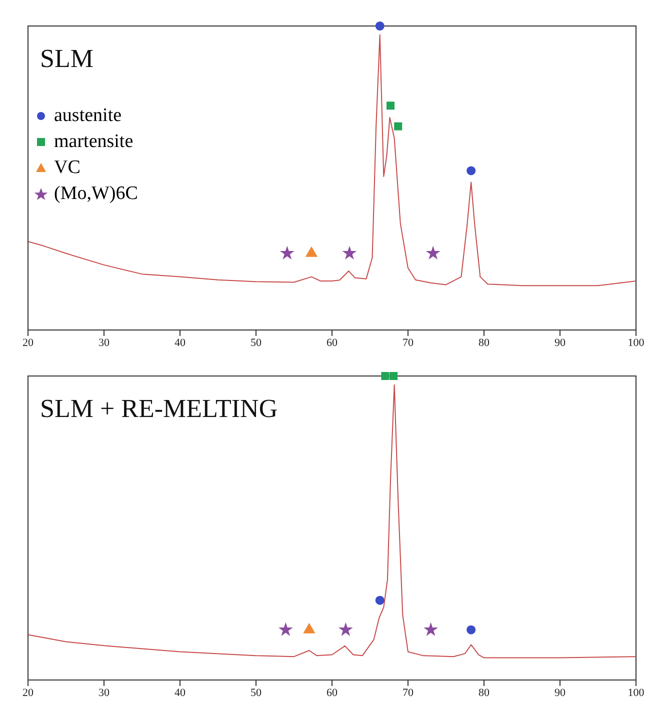  Describe the element at coordinates (88, 116) in the screenshot. I see `legend-label: austenite` at that location.